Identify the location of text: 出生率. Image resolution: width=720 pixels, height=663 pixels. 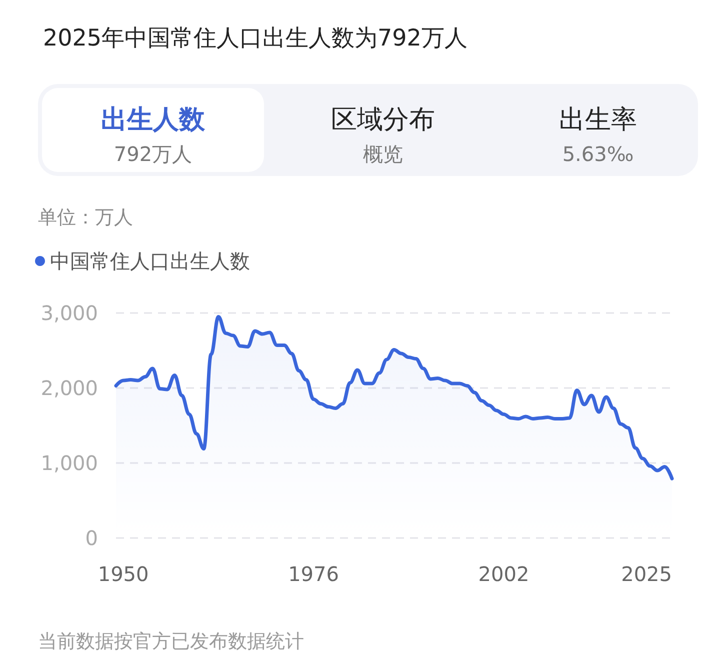
(598, 120).